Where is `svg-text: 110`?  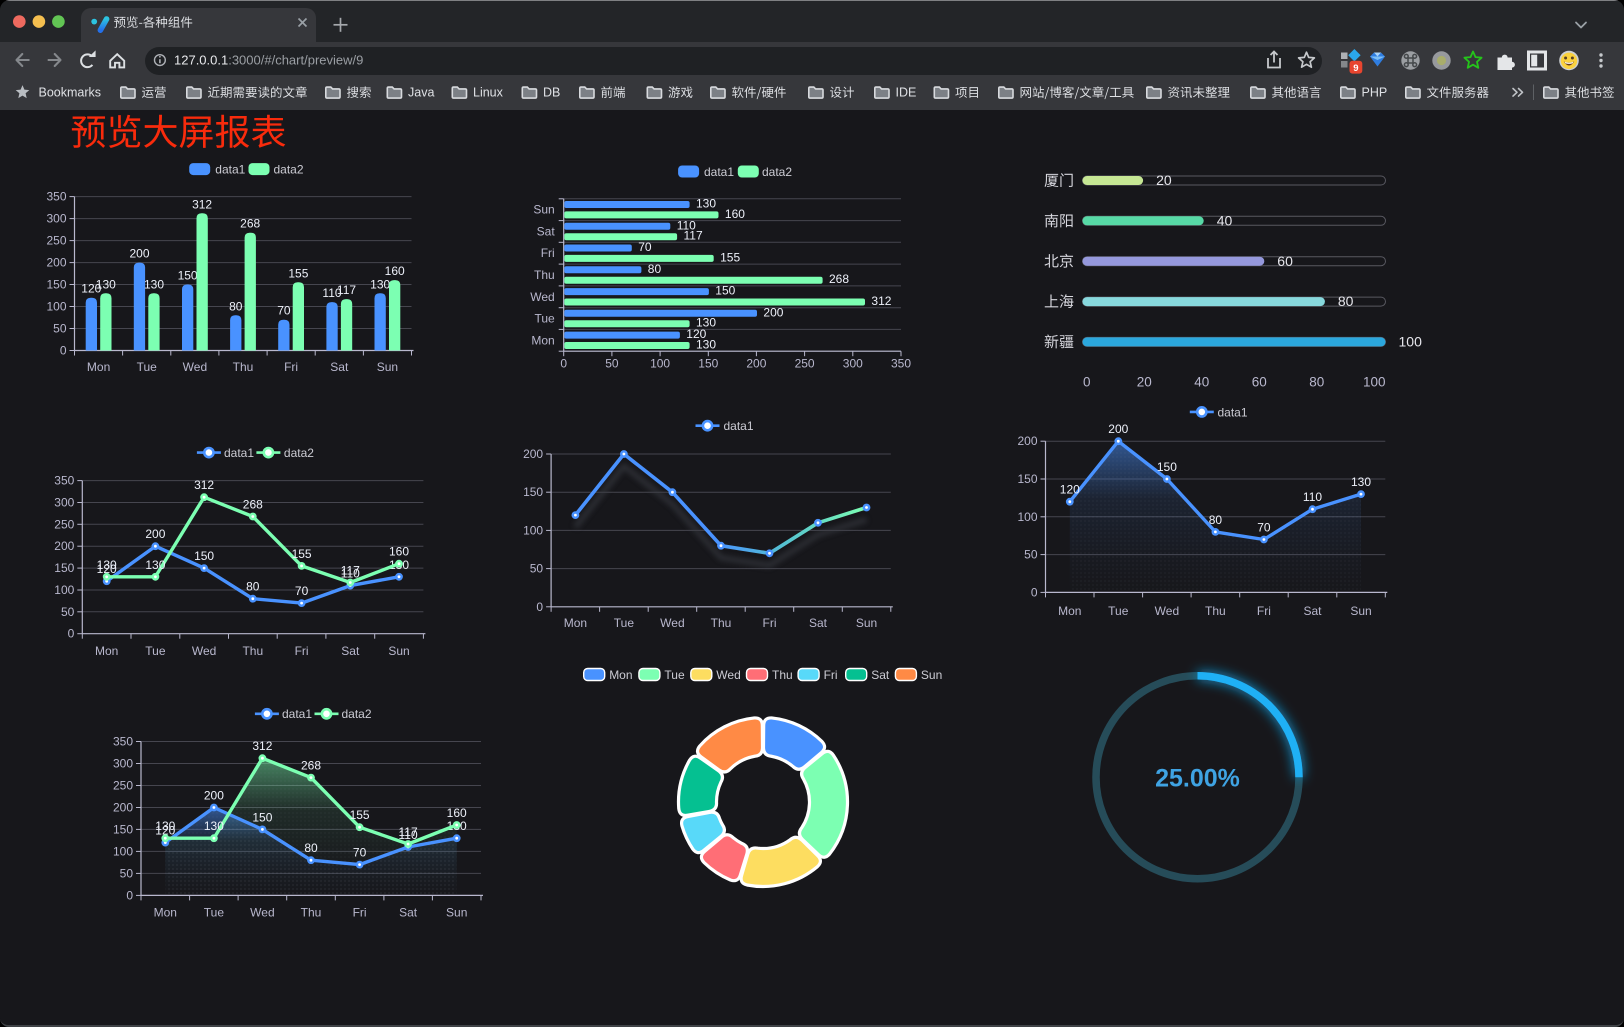 svg-text: 110 is located at coordinates (350, 574).